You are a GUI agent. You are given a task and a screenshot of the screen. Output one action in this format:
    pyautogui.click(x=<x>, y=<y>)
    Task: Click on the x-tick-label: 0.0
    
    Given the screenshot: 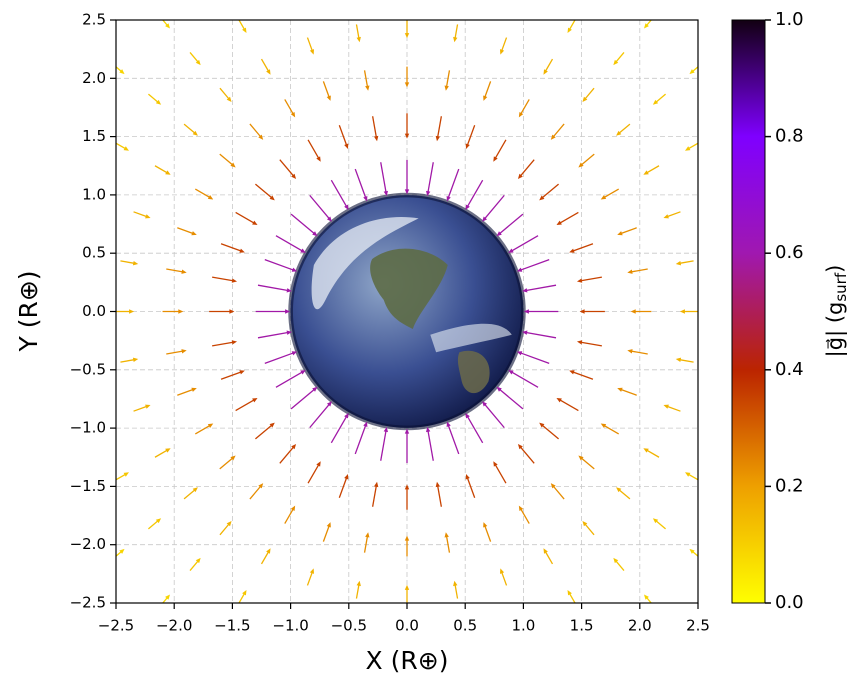 What is the action you would take?
    pyautogui.click(x=407, y=626)
    